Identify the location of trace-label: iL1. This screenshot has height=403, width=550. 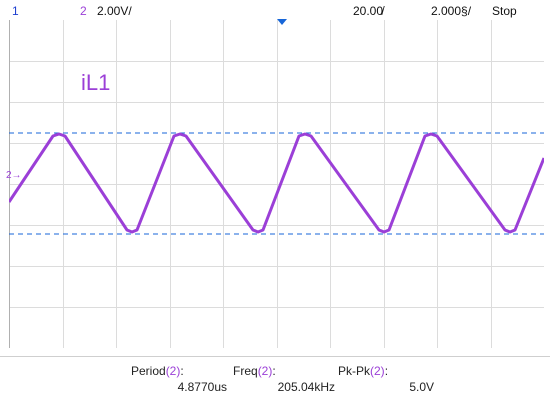
(96, 82).